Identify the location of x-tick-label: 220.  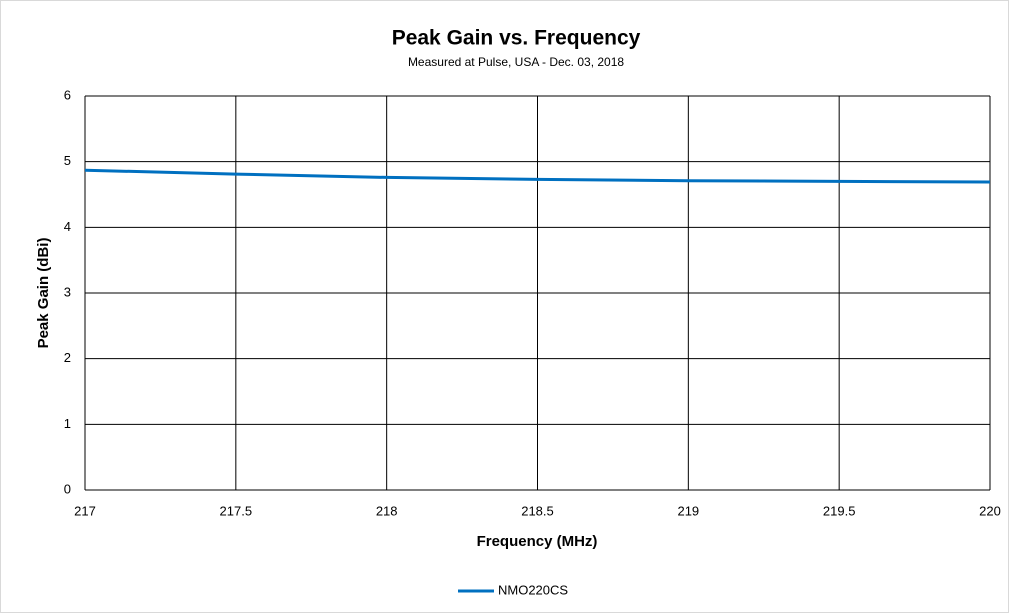
(990, 510).